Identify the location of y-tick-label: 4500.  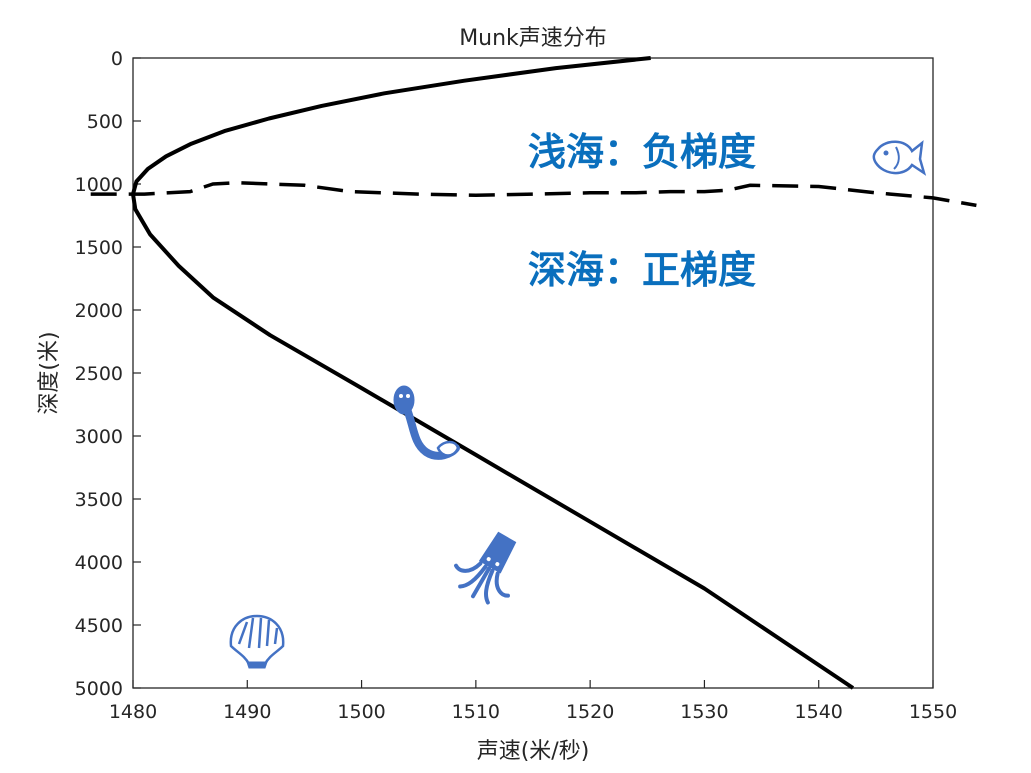
(99, 626).